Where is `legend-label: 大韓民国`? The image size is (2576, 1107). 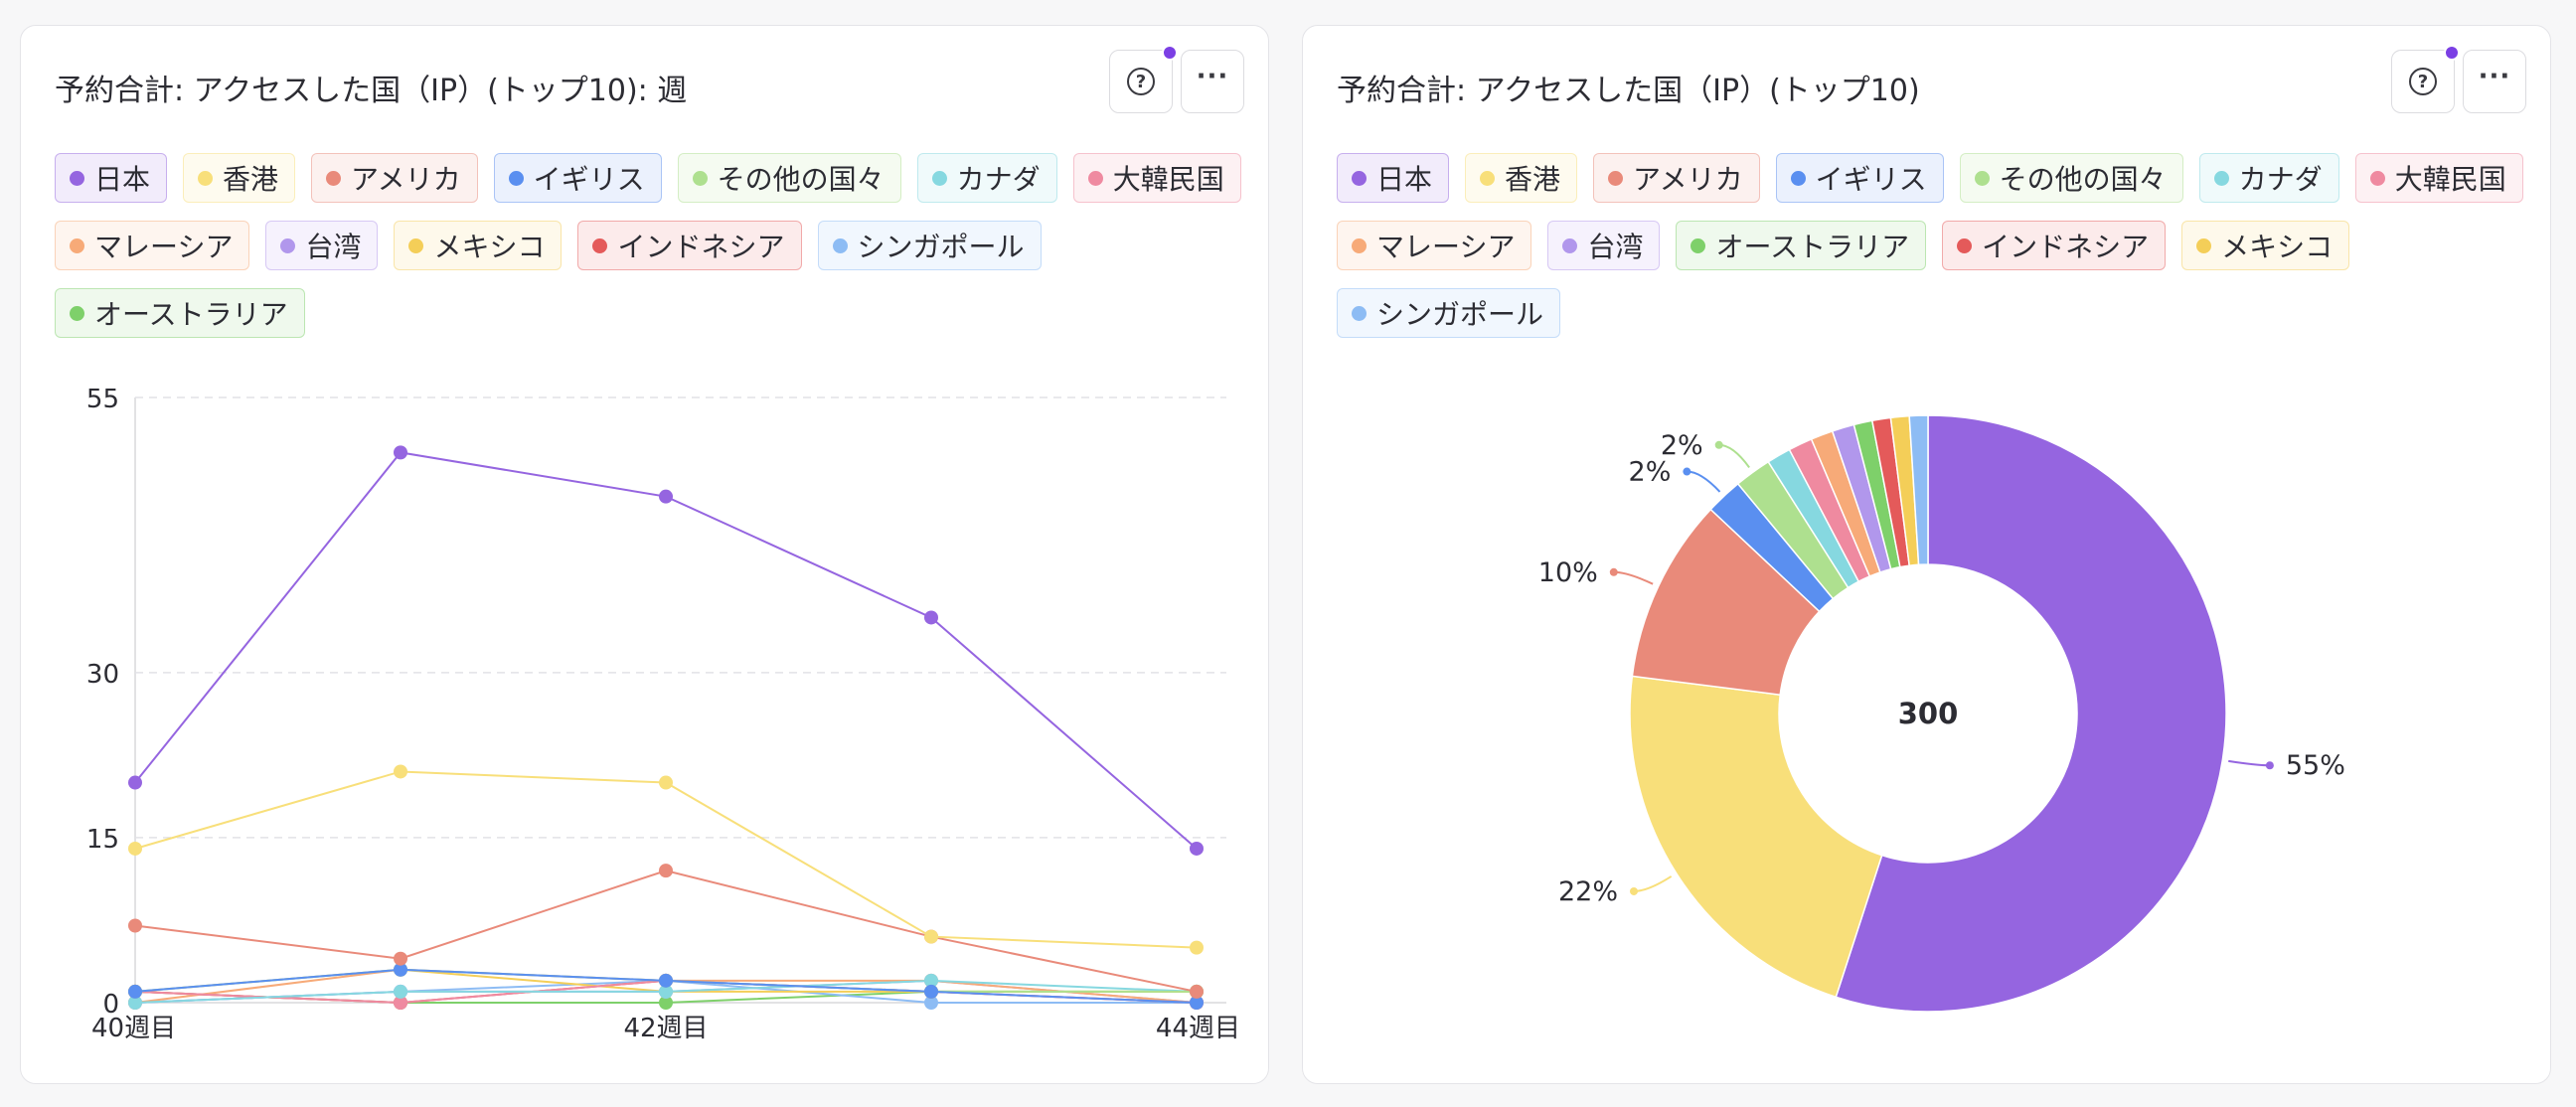
legend-label: 大韓民国 is located at coordinates (2450, 179).